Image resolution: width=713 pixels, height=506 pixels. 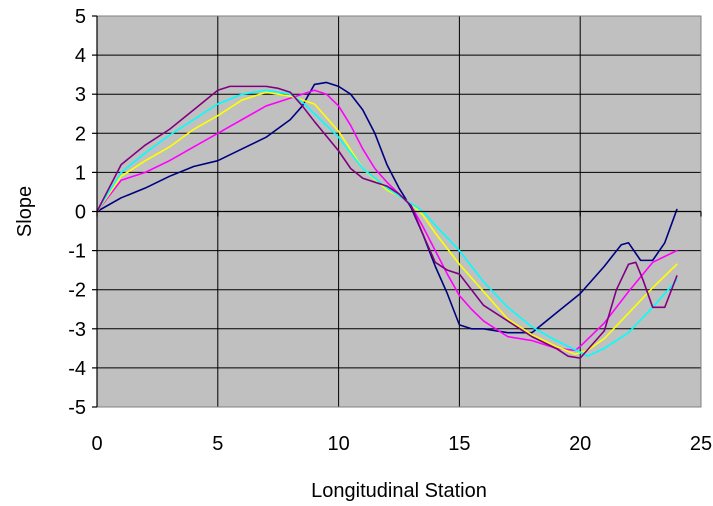 I want to click on y-tick-label: -2, so click(x=77, y=291).